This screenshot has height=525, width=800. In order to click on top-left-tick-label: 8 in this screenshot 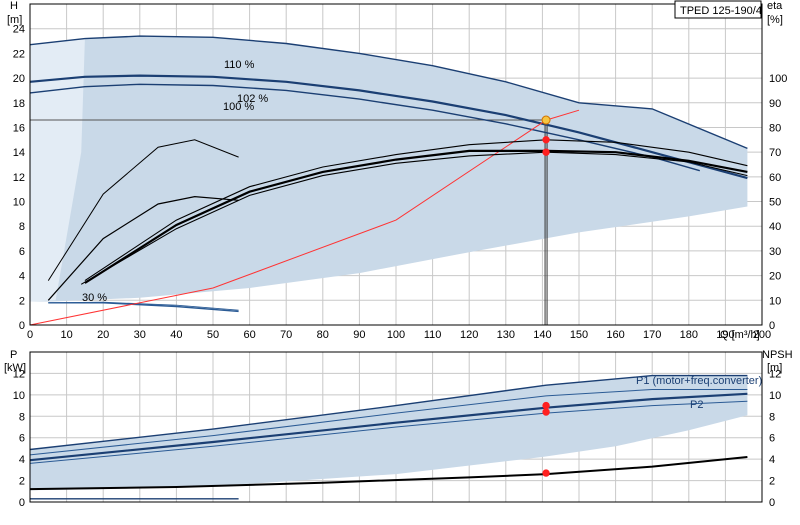, I will do `click(22, 227)`.